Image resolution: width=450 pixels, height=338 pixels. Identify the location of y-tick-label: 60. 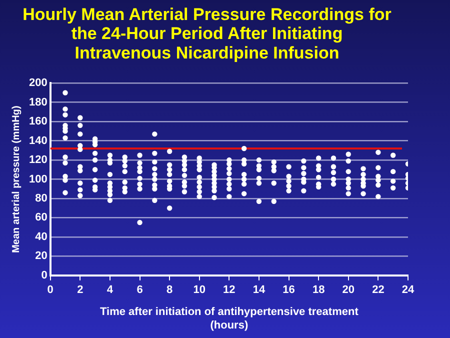
(41, 218).